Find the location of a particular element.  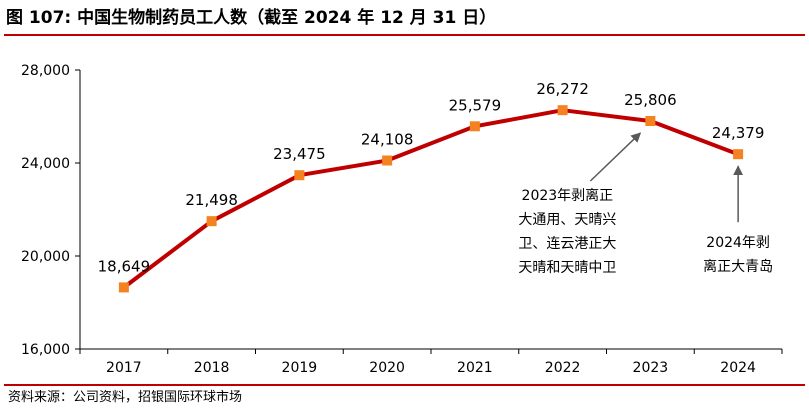

chart-title: 图 107: 中国生物制药员工人数（截至 2024 年 12 月 31 日） is located at coordinates (251, 18).